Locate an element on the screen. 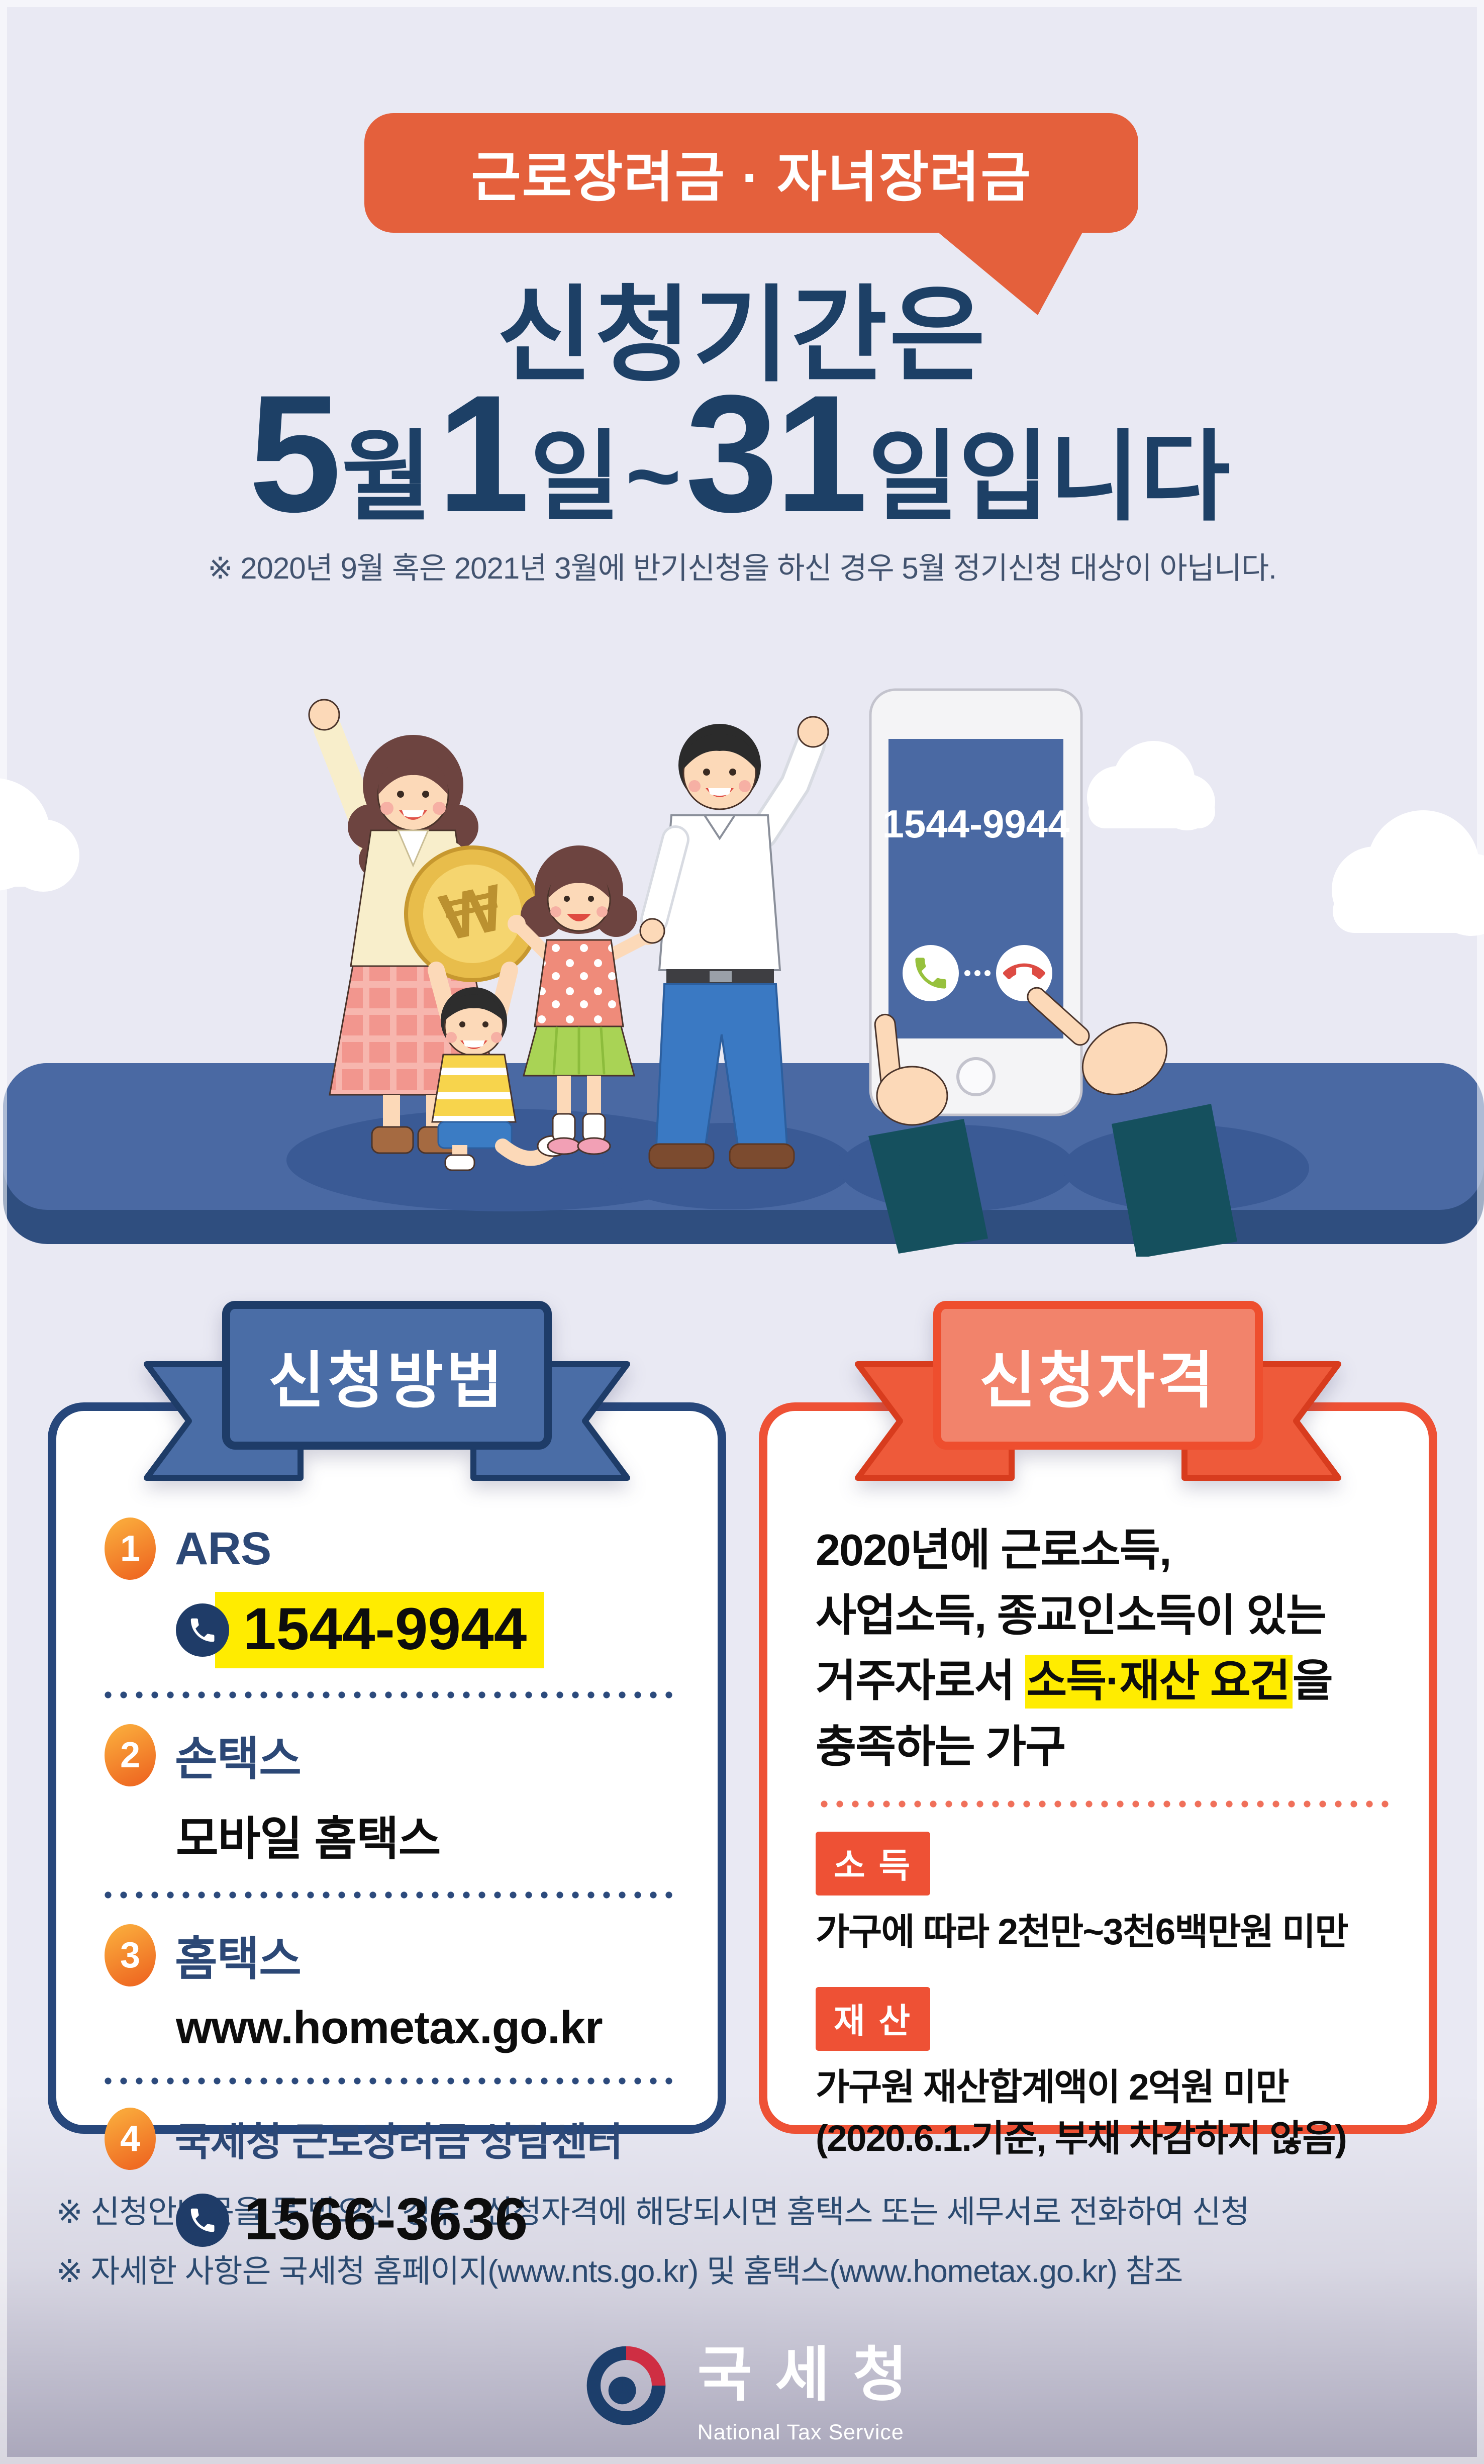 The width and height of the screenshot is (1484, 2464). call-accept-icon is located at coordinates (931, 973).